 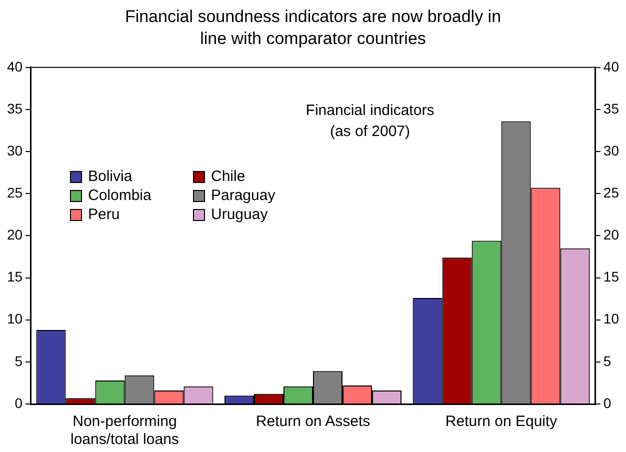 I want to click on y2-tick-label: 5, so click(x=607, y=360).